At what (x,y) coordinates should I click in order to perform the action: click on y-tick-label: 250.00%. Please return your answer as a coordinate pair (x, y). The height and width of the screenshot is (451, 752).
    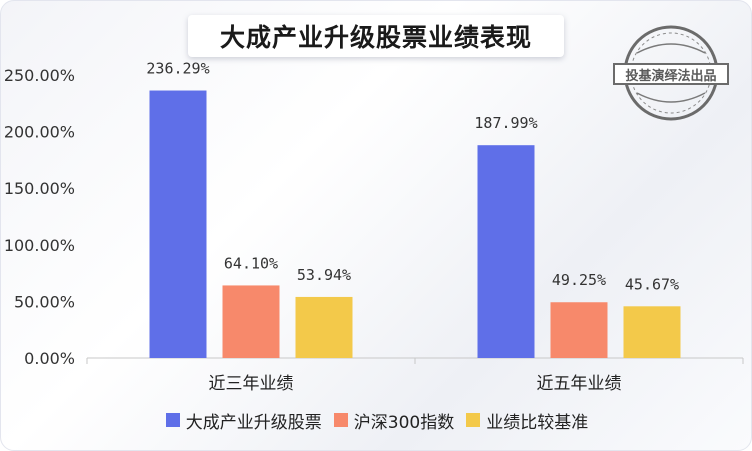
    Looking at the image, I should click on (39, 75).